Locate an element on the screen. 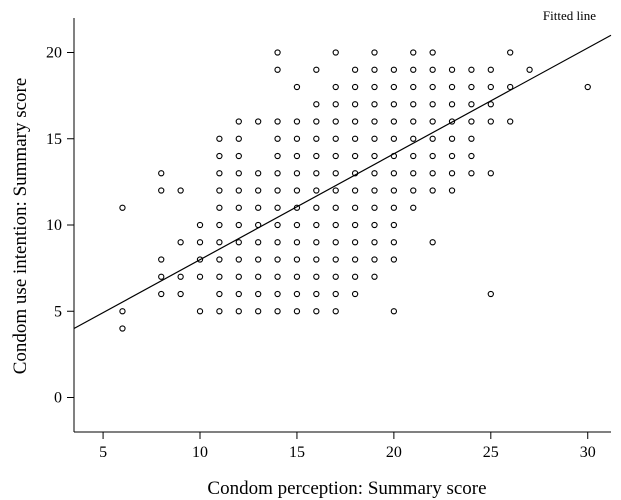 This screenshot has height=500, width=621. y-tick-label: 10 is located at coordinates (54, 225).